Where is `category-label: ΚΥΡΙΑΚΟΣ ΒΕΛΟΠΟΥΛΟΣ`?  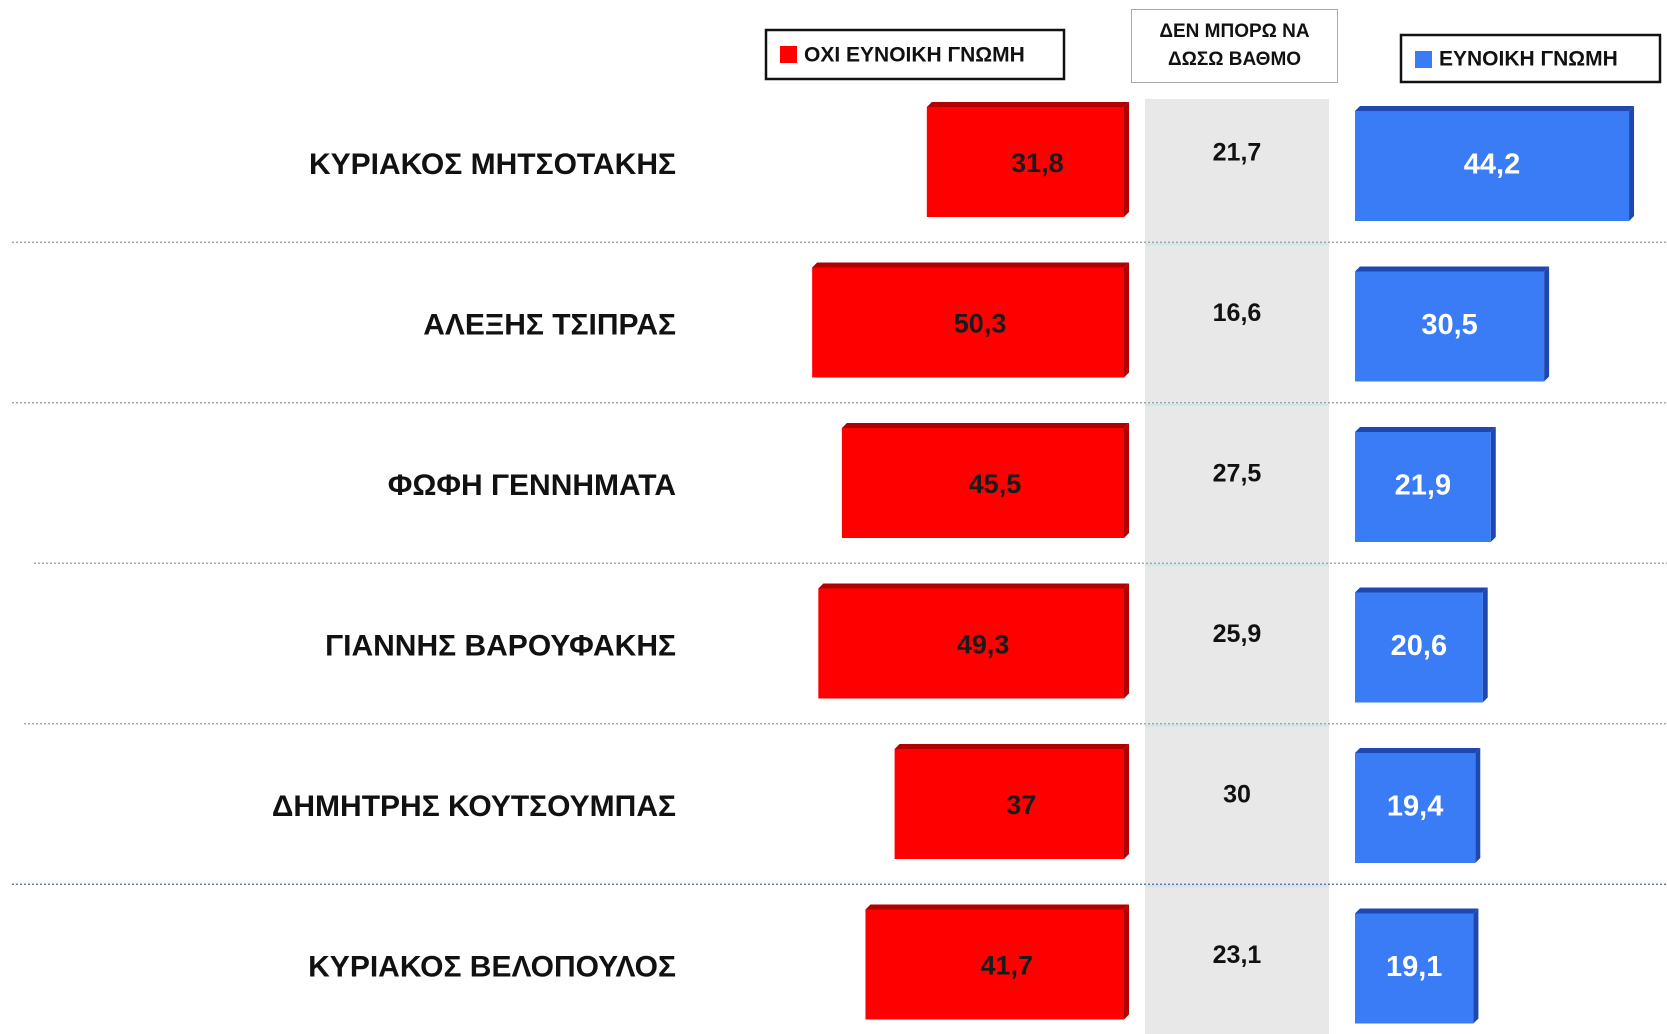 category-label: ΚΥΡΙΑΚΟΣ ΒΕΛΟΠΟΥΛΟΣ is located at coordinates (492, 966).